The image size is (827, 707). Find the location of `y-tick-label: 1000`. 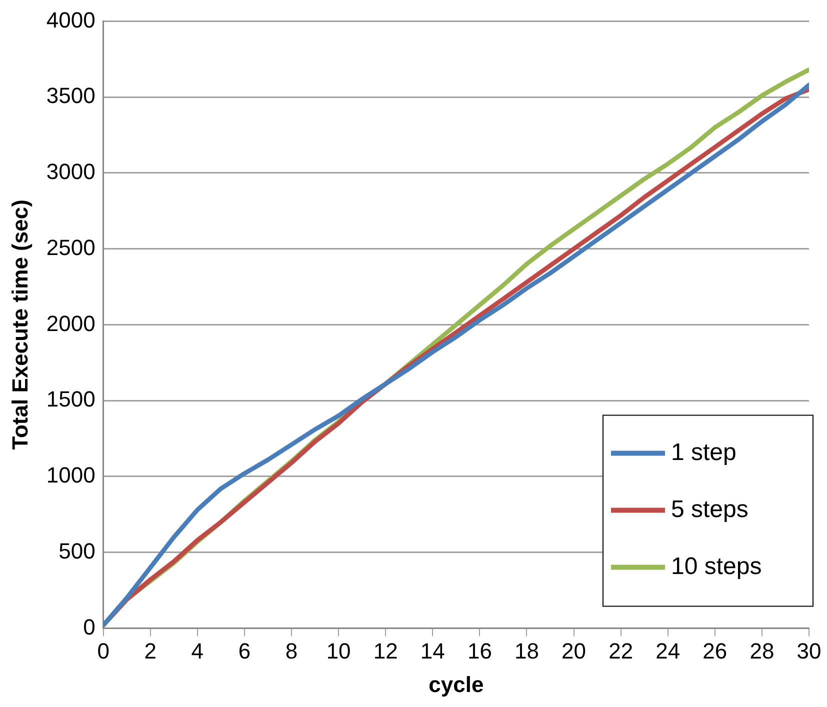

y-tick-label: 1000 is located at coordinates (71, 475).